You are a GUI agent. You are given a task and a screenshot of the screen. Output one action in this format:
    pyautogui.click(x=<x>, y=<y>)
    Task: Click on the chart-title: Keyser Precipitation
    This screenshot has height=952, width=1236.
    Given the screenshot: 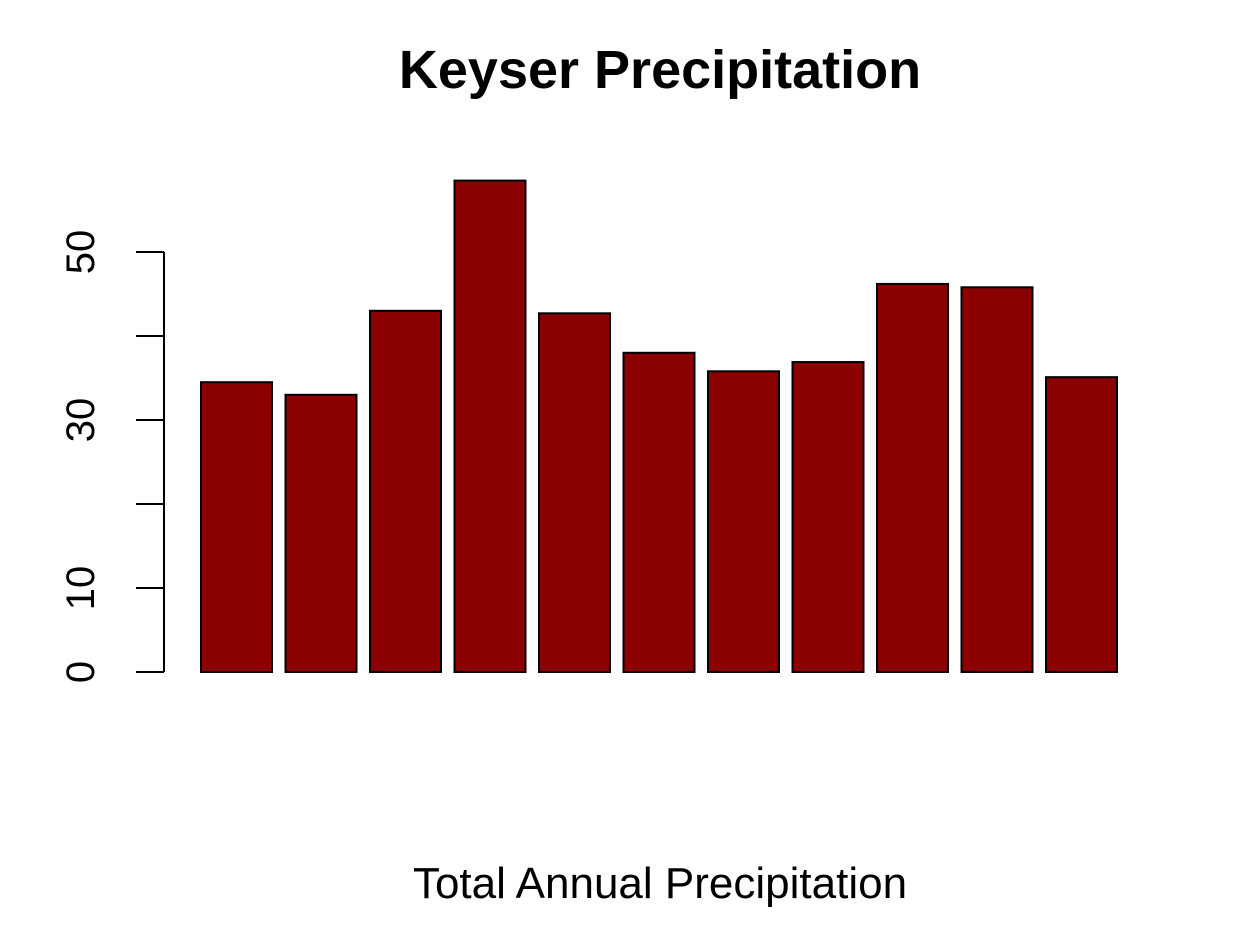 What is the action you would take?
    pyautogui.click(x=660, y=70)
    